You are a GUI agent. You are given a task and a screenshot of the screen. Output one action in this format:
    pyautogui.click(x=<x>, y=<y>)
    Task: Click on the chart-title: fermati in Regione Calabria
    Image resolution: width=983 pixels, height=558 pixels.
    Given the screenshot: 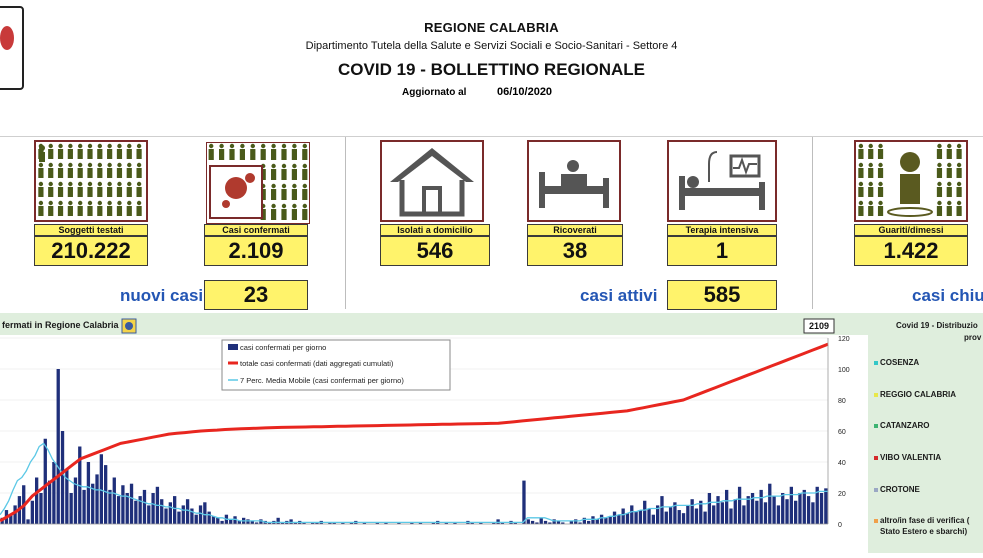 What is the action you would take?
    pyautogui.click(x=61, y=325)
    